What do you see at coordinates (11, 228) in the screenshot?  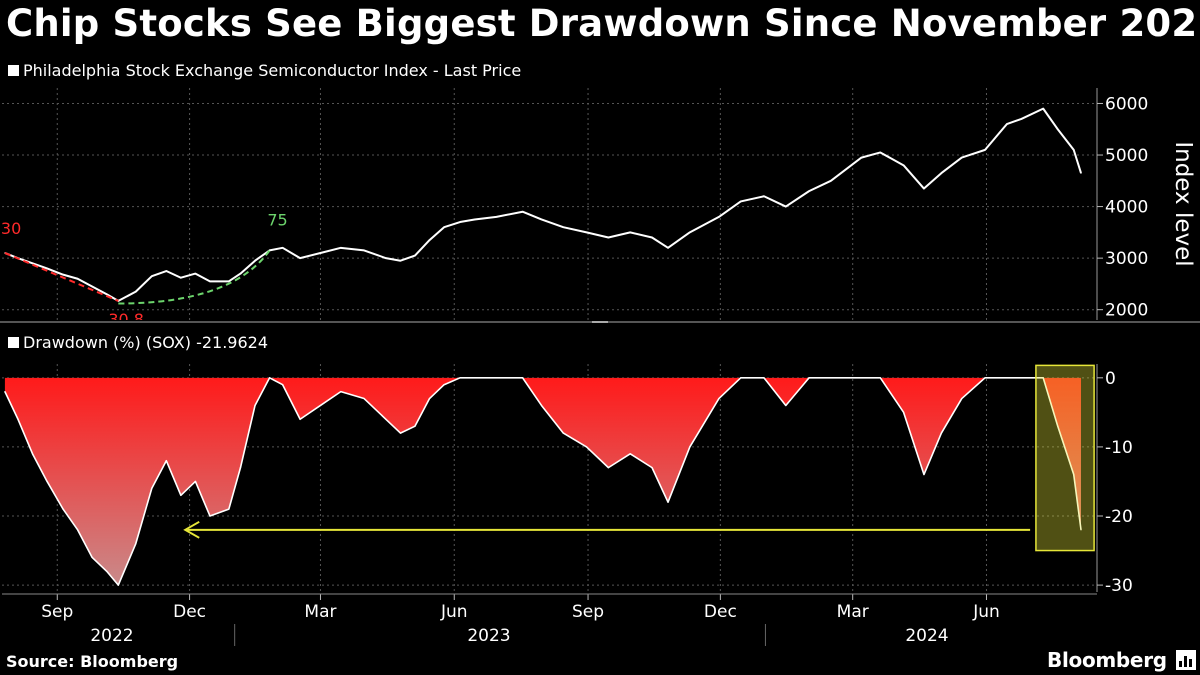 I see `annotation-30: 30` at bounding box center [11, 228].